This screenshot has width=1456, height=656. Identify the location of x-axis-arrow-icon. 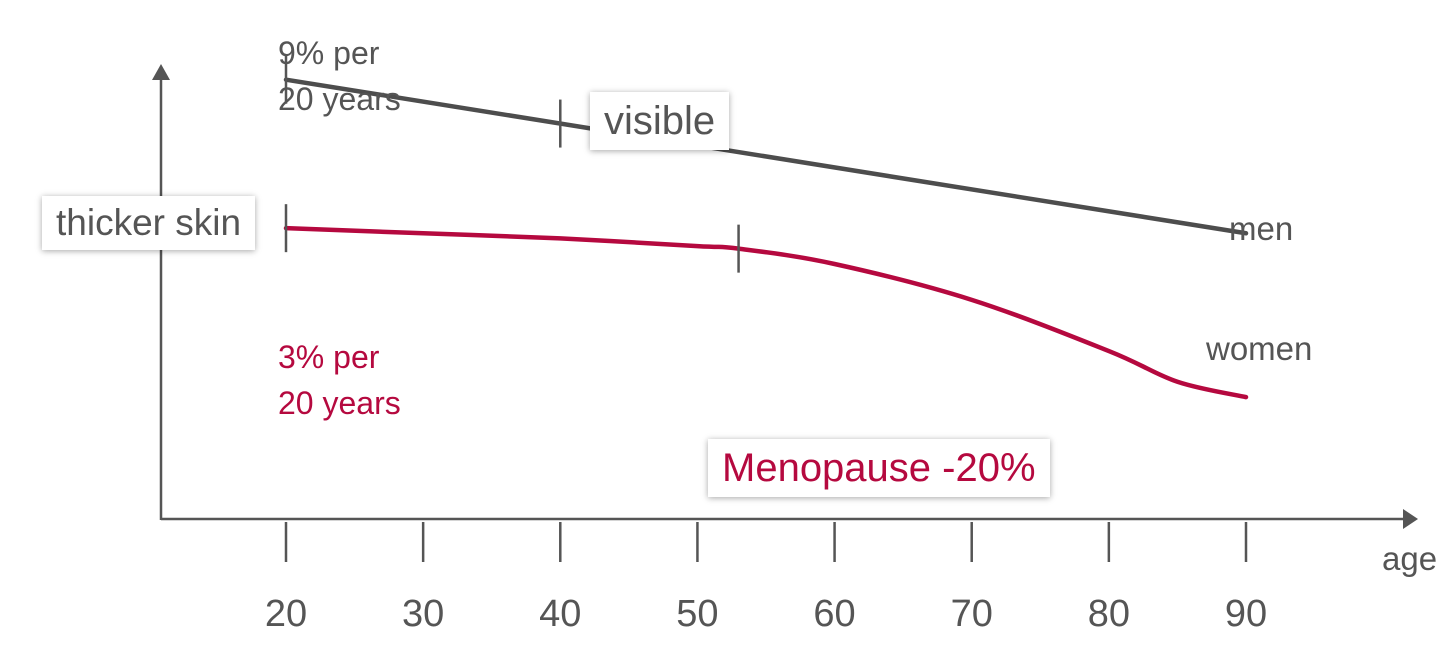
(1410, 519).